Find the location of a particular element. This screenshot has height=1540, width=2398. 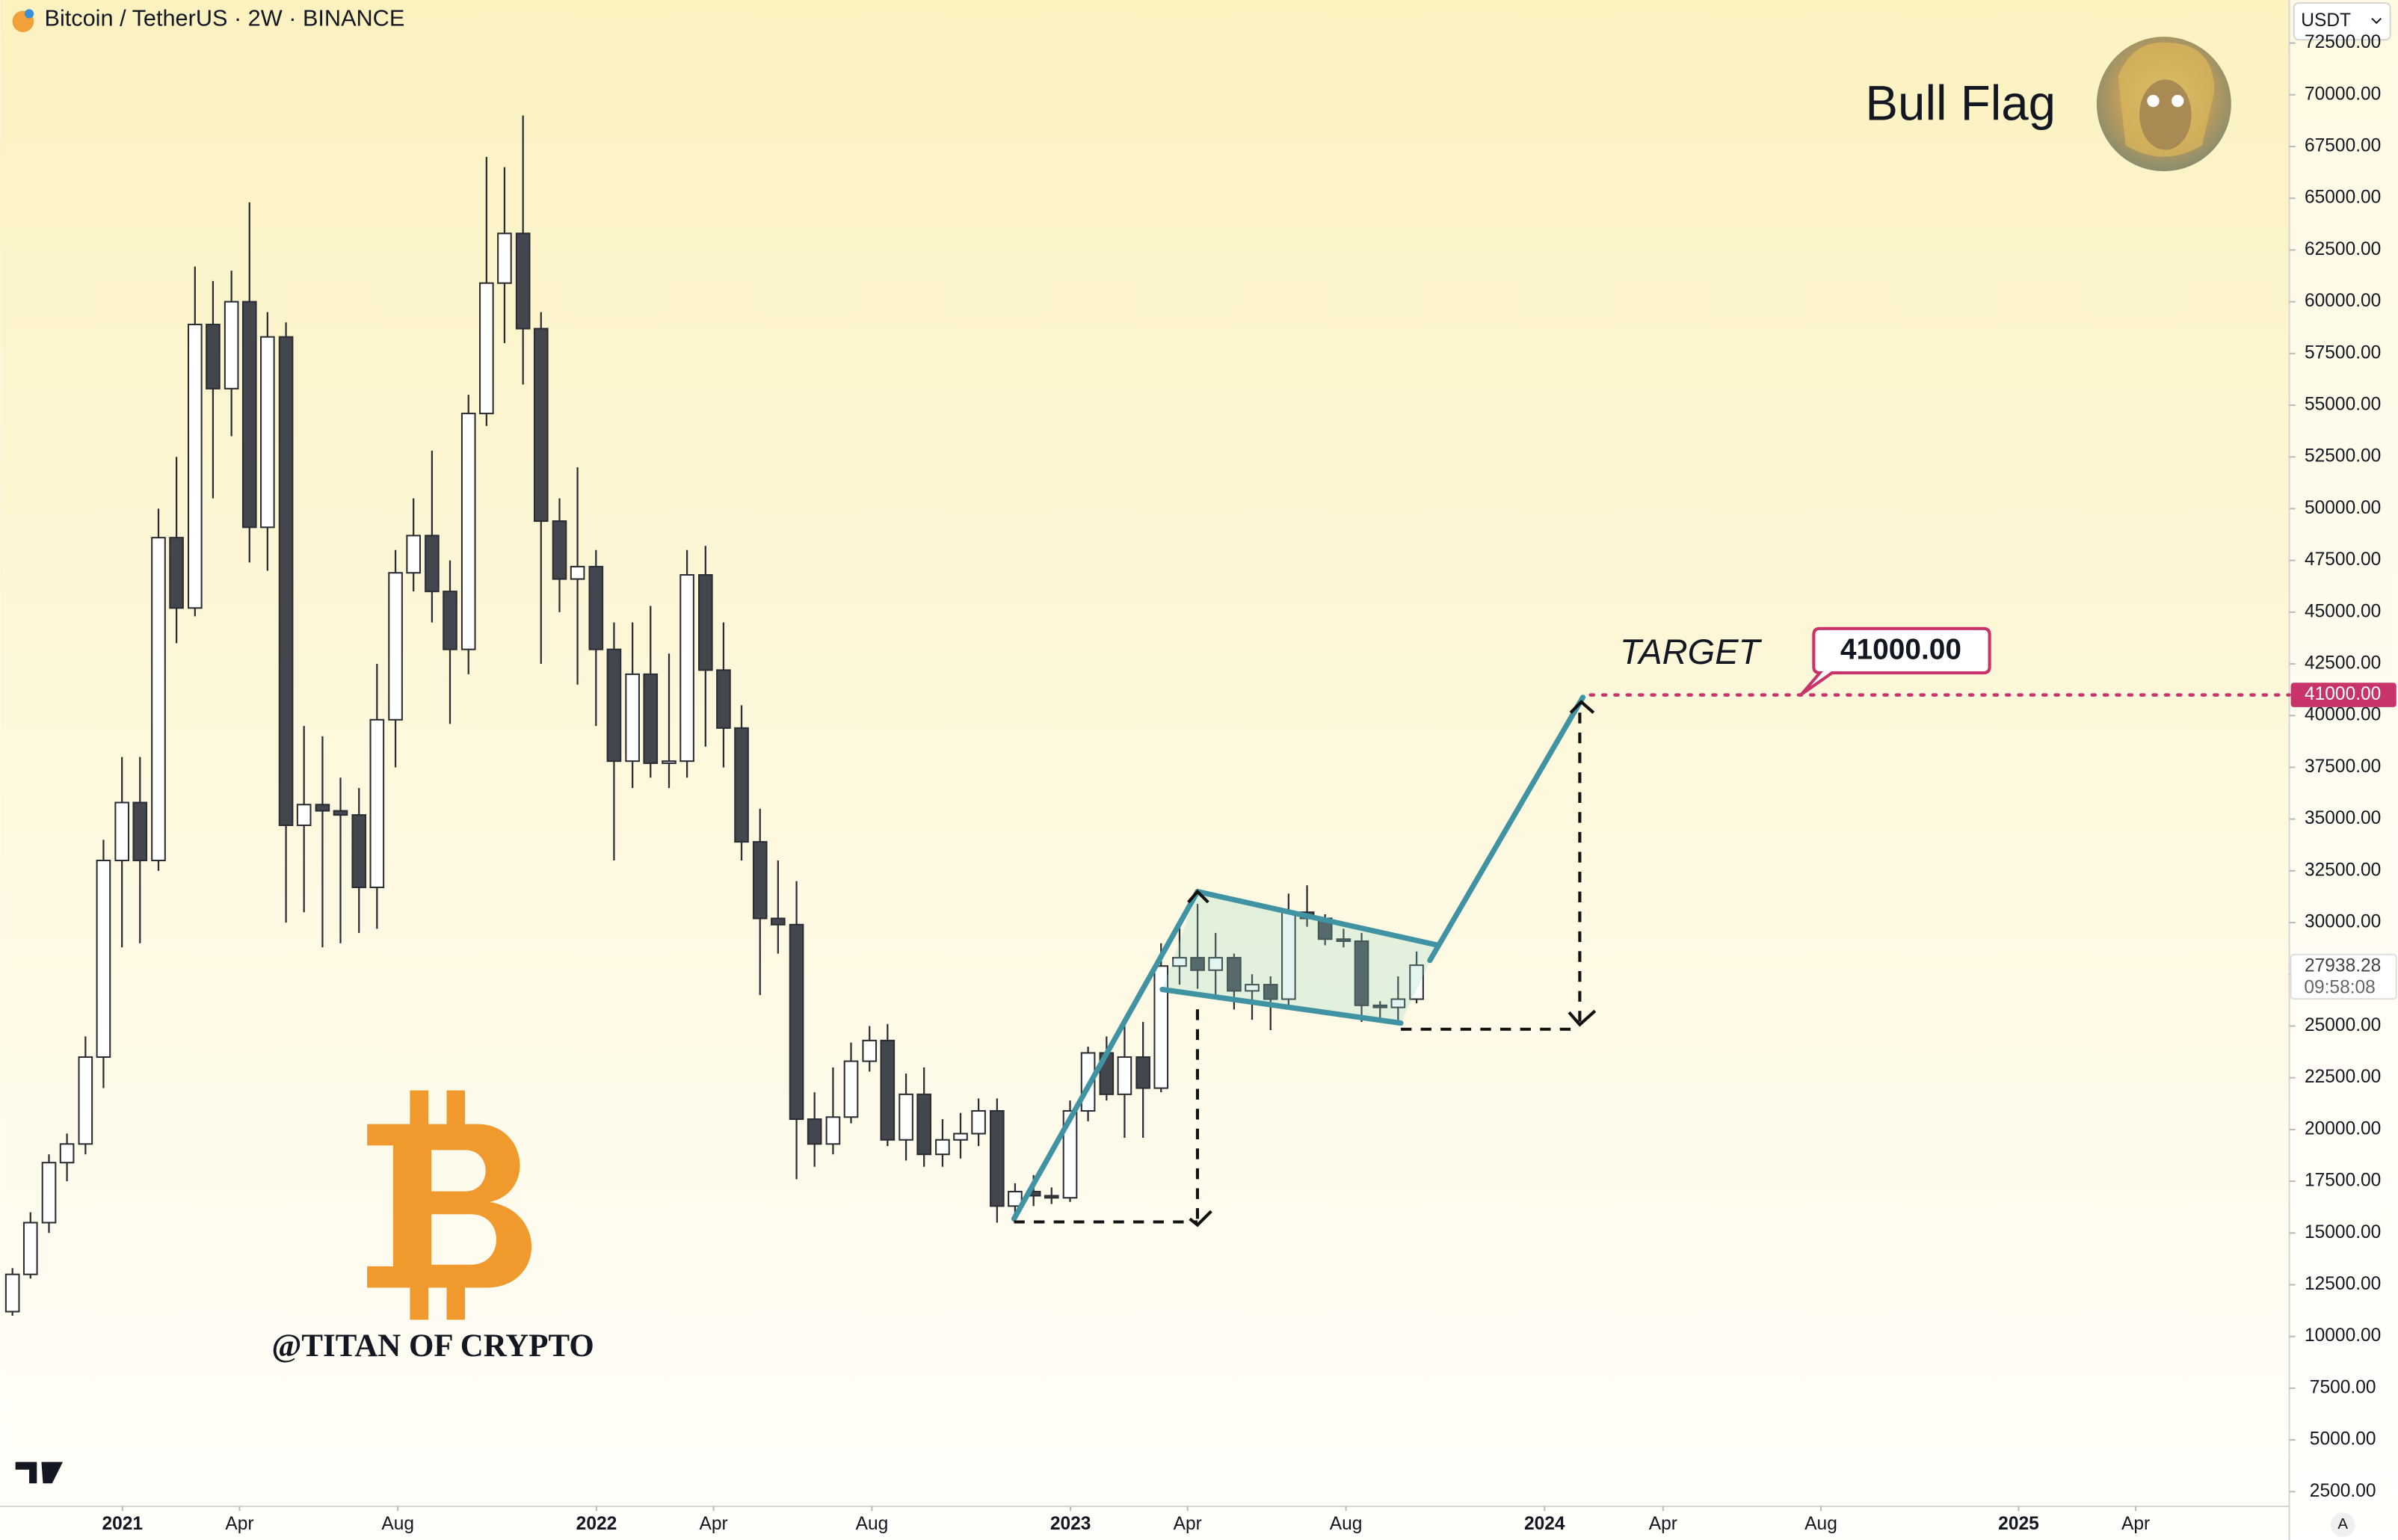

x-tick-label: 2021 is located at coordinates (123, 1524).